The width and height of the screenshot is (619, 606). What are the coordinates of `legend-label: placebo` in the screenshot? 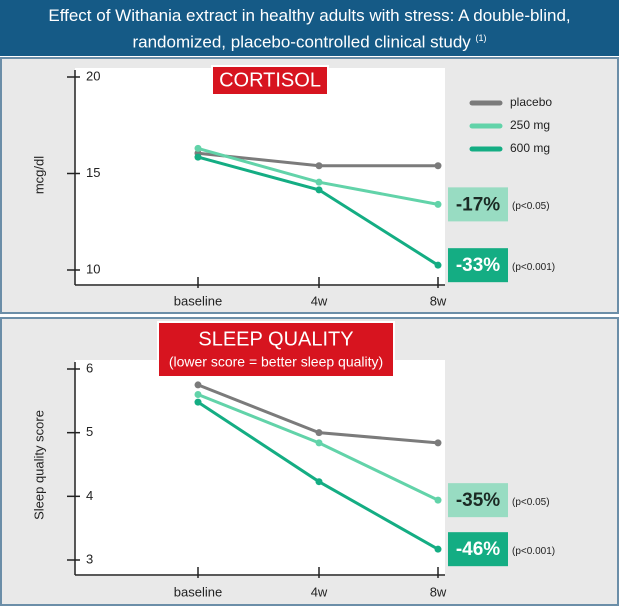 It's located at (531, 102).